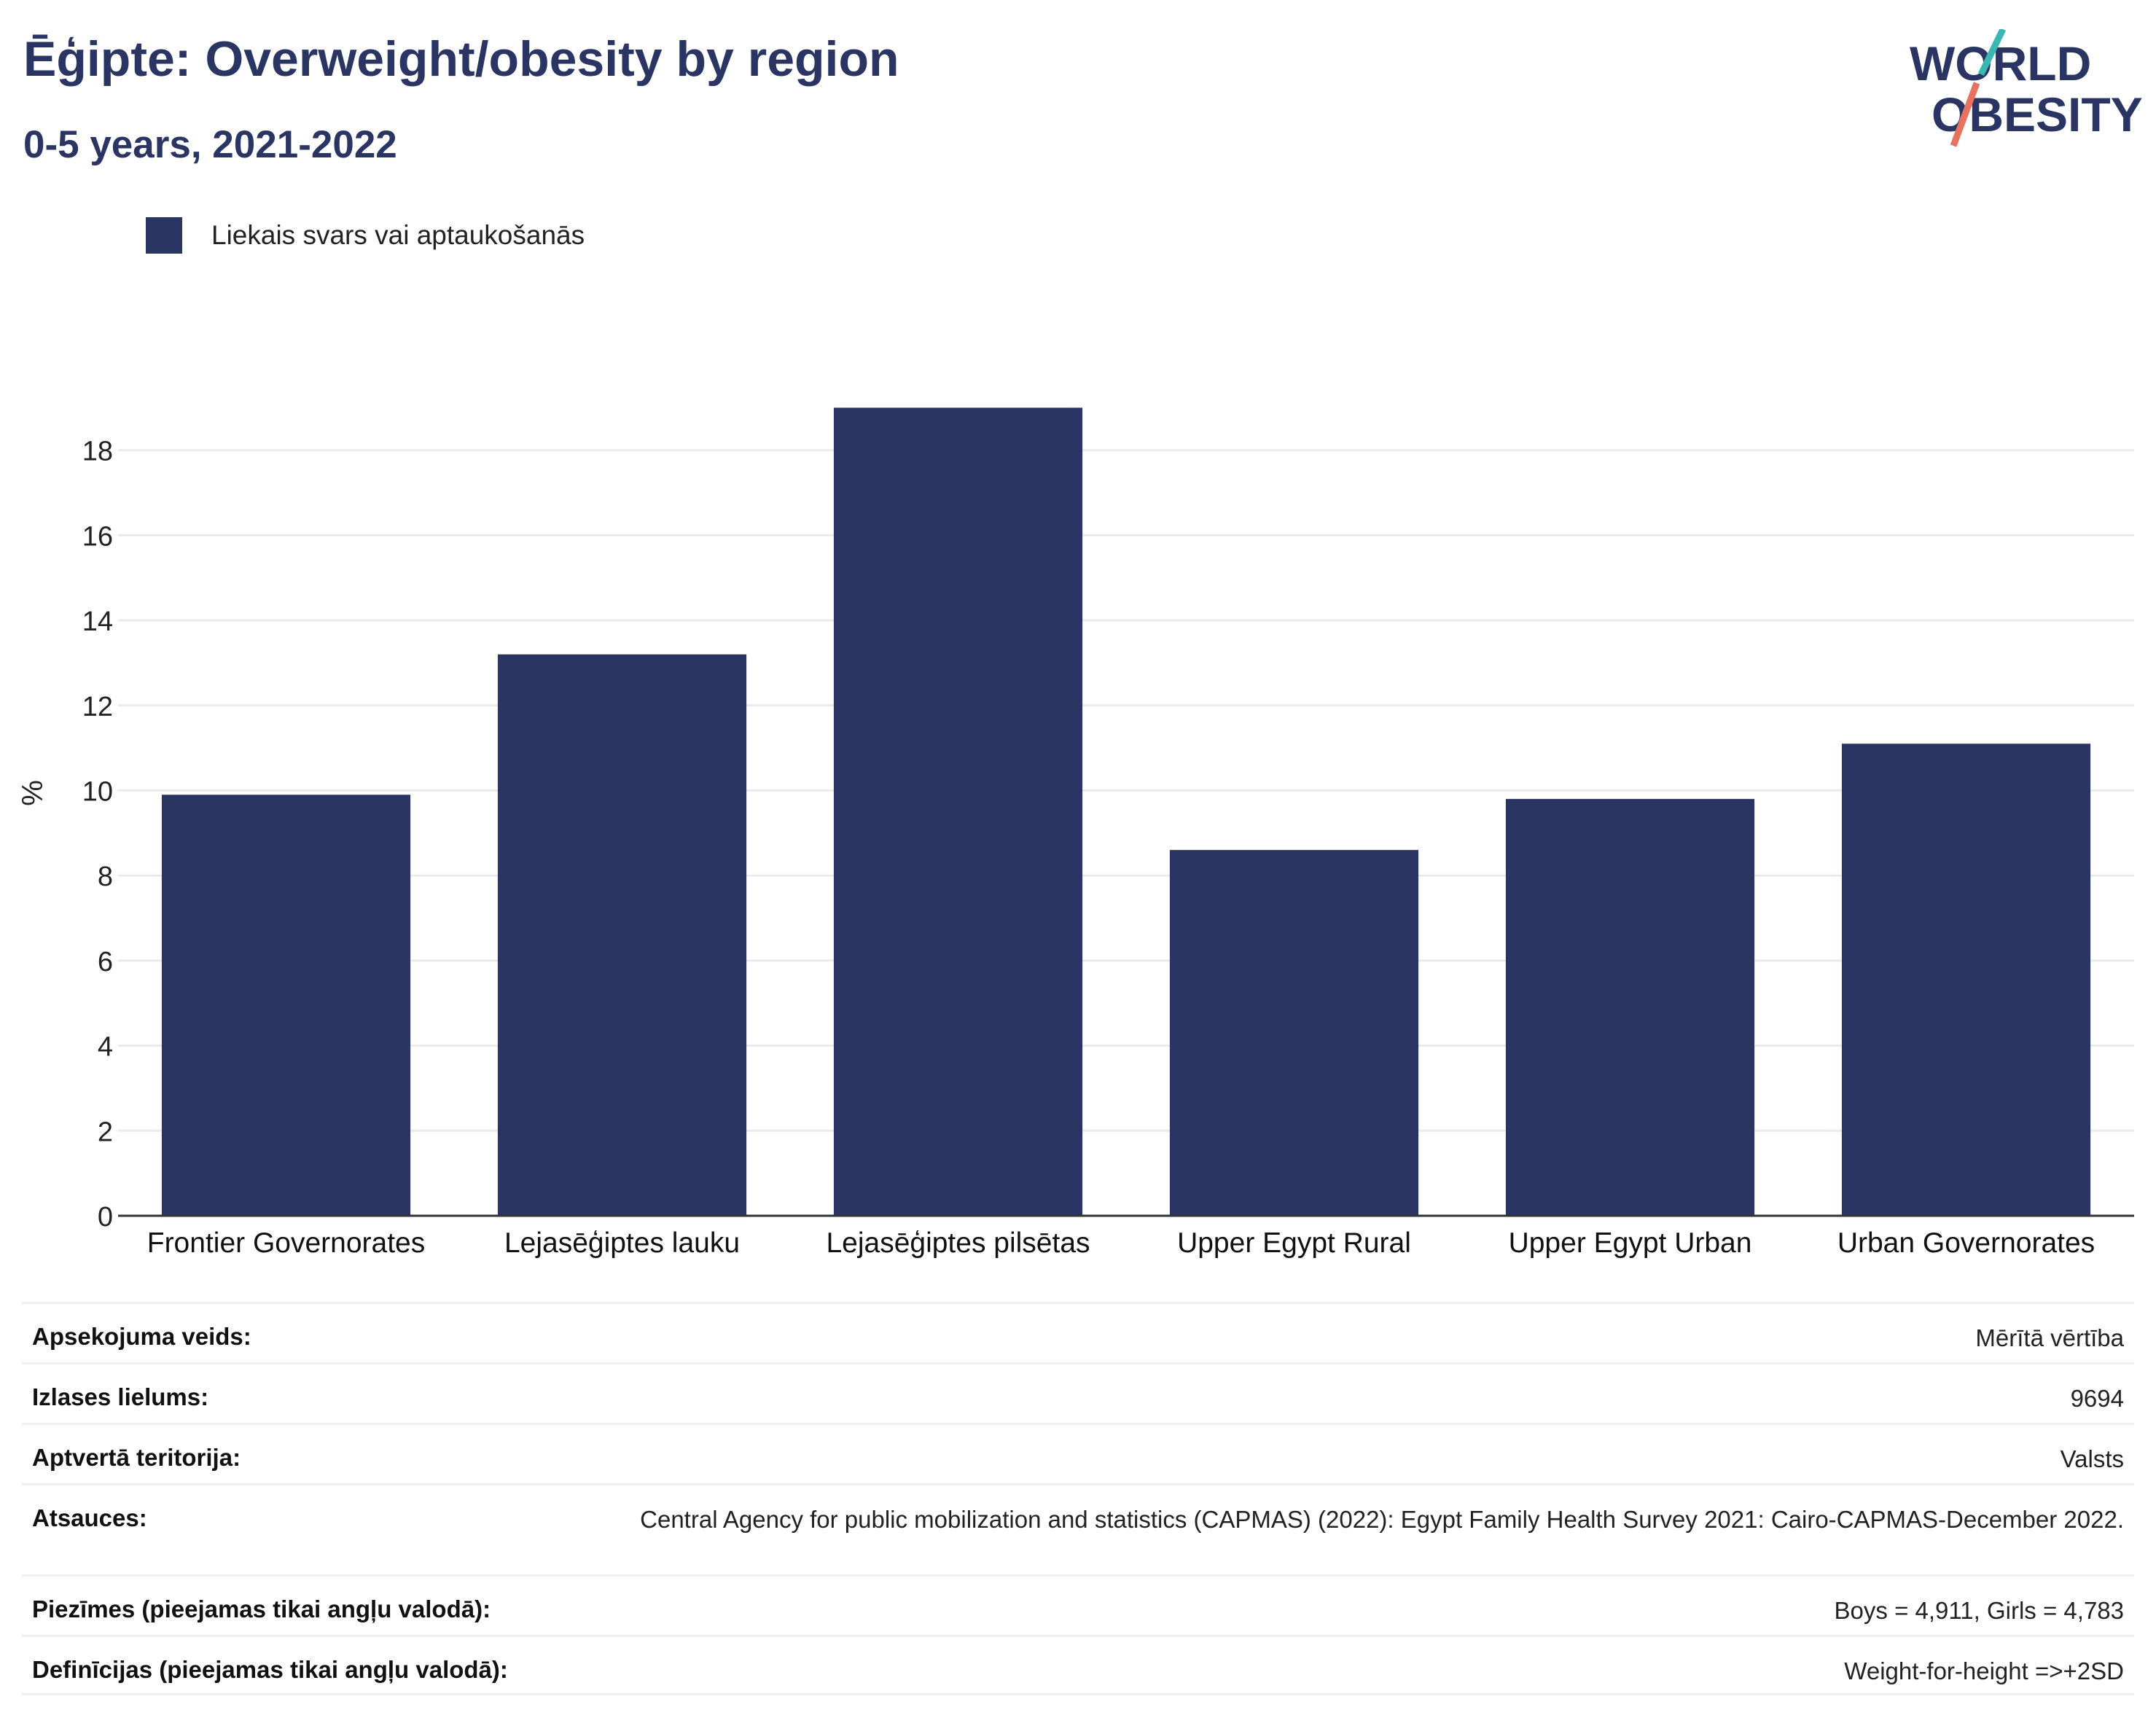  What do you see at coordinates (1078, 1393) in the screenshot?
I see `table-row-sample-size: Izlases lielums: 9694` at bounding box center [1078, 1393].